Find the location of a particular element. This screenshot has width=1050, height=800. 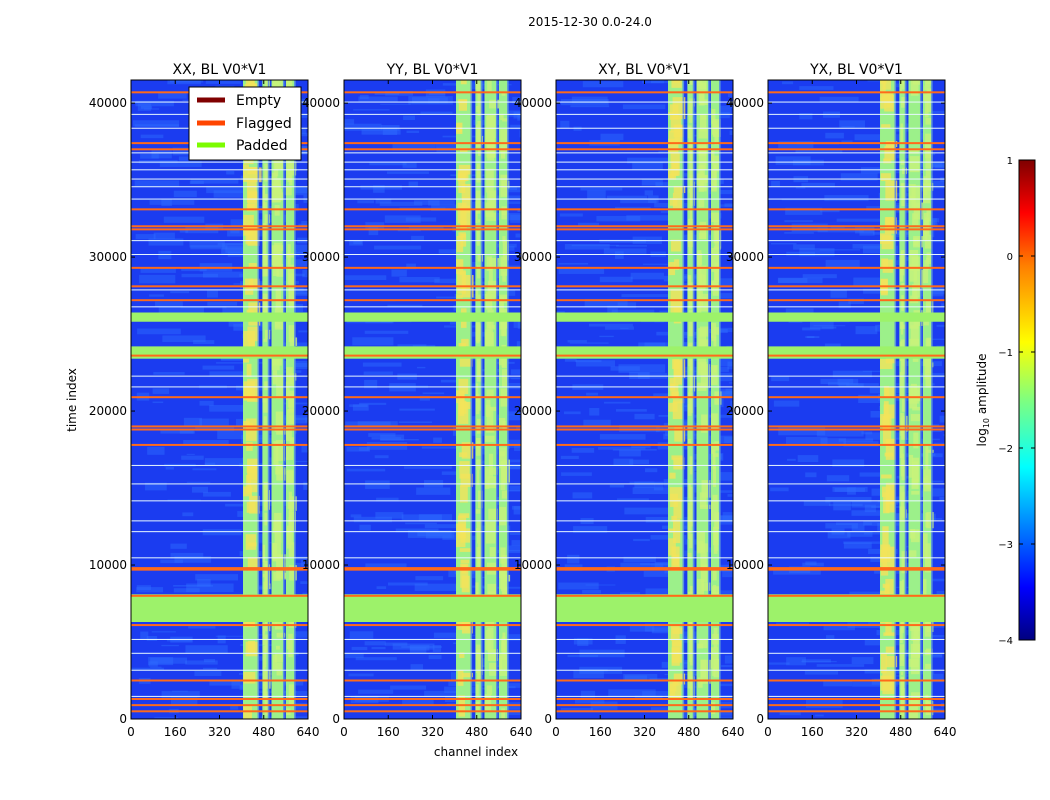

padded-band is located at coordinates (432, 352).